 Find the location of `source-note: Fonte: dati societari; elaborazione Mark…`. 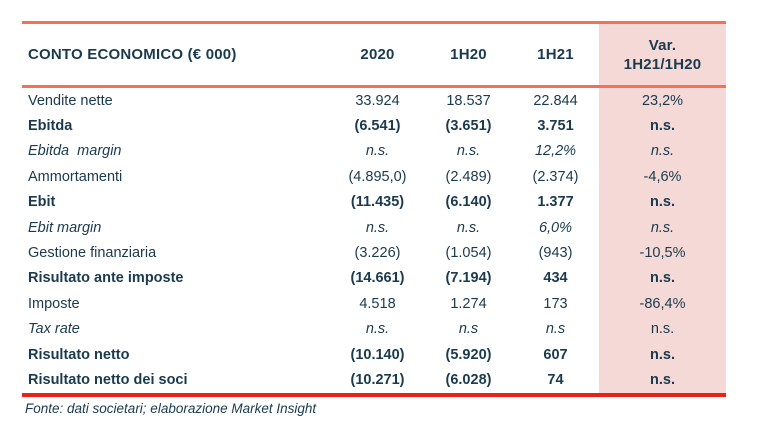

source-note: Fonte: dati societari; elaborazione Mark… is located at coordinates (171, 408).